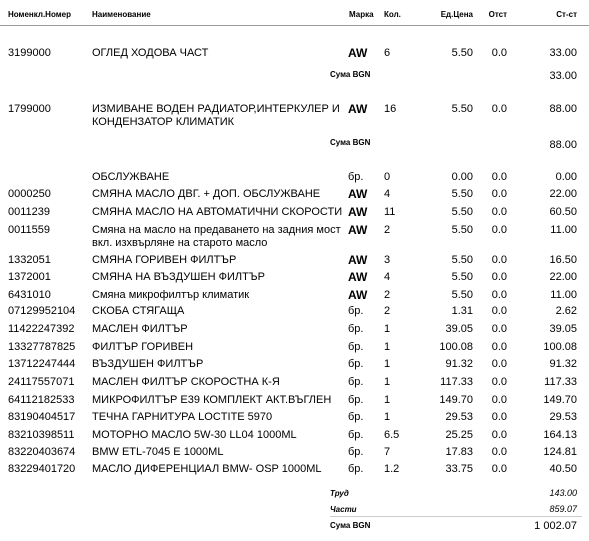 This screenshot has height=541, width=589. Describe the element at coordinates (343, 509) in the screenshot. I see `parts-label: Части` at that location.